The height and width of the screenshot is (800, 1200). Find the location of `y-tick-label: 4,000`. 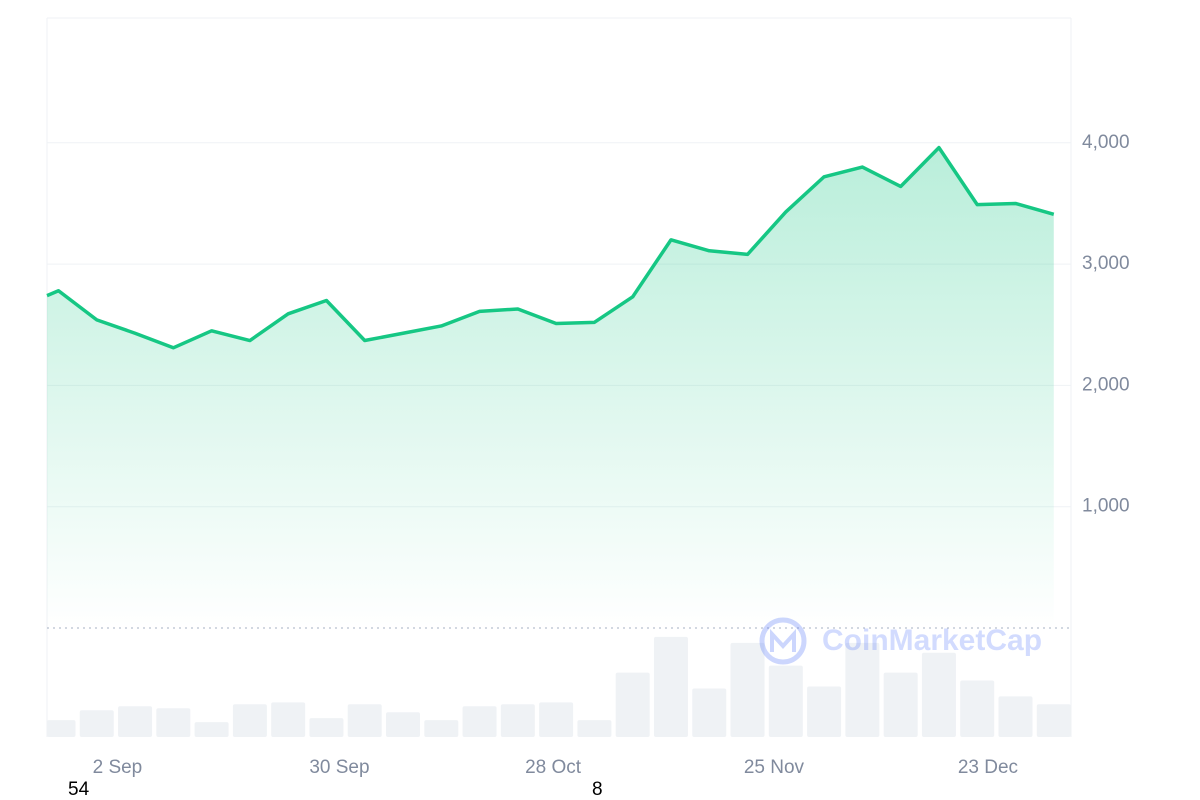

y-tick-label: 4,000 is located at coordinates (1106, 142).